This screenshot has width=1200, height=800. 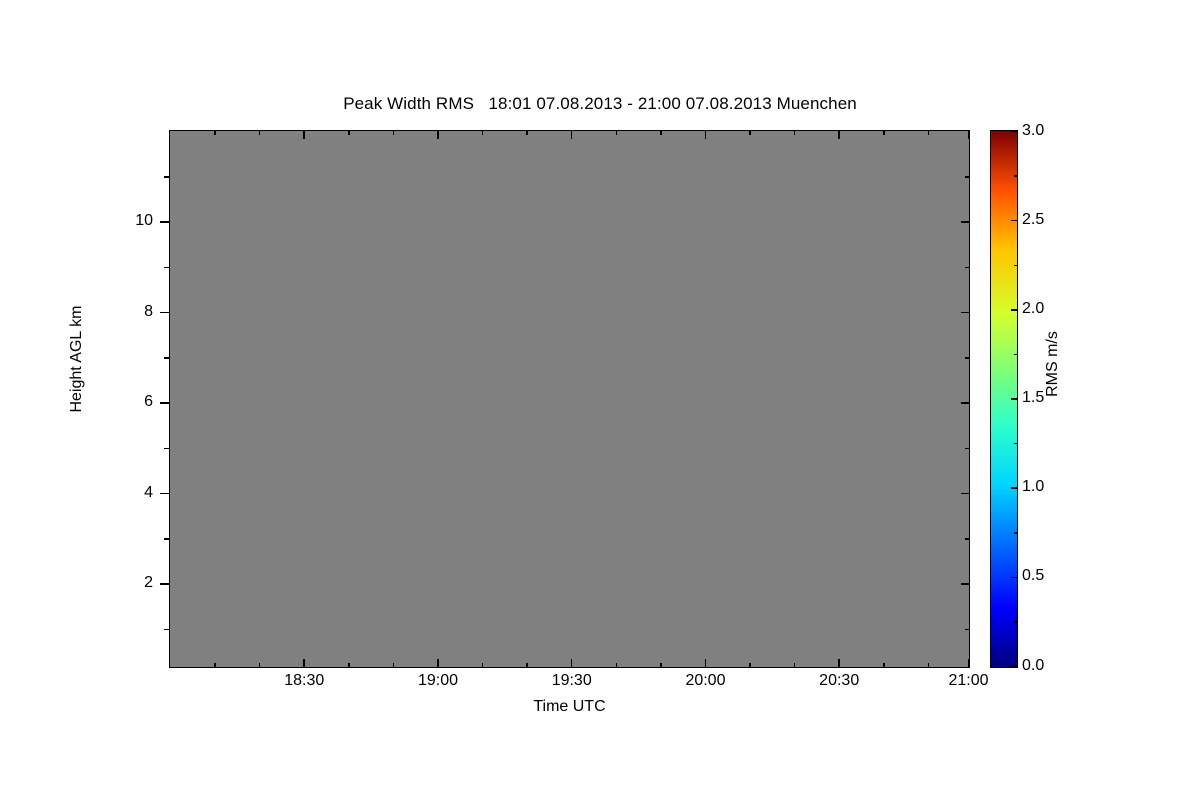 I want to click on x-tick-label: 19:30, so click(x=571, y=680).